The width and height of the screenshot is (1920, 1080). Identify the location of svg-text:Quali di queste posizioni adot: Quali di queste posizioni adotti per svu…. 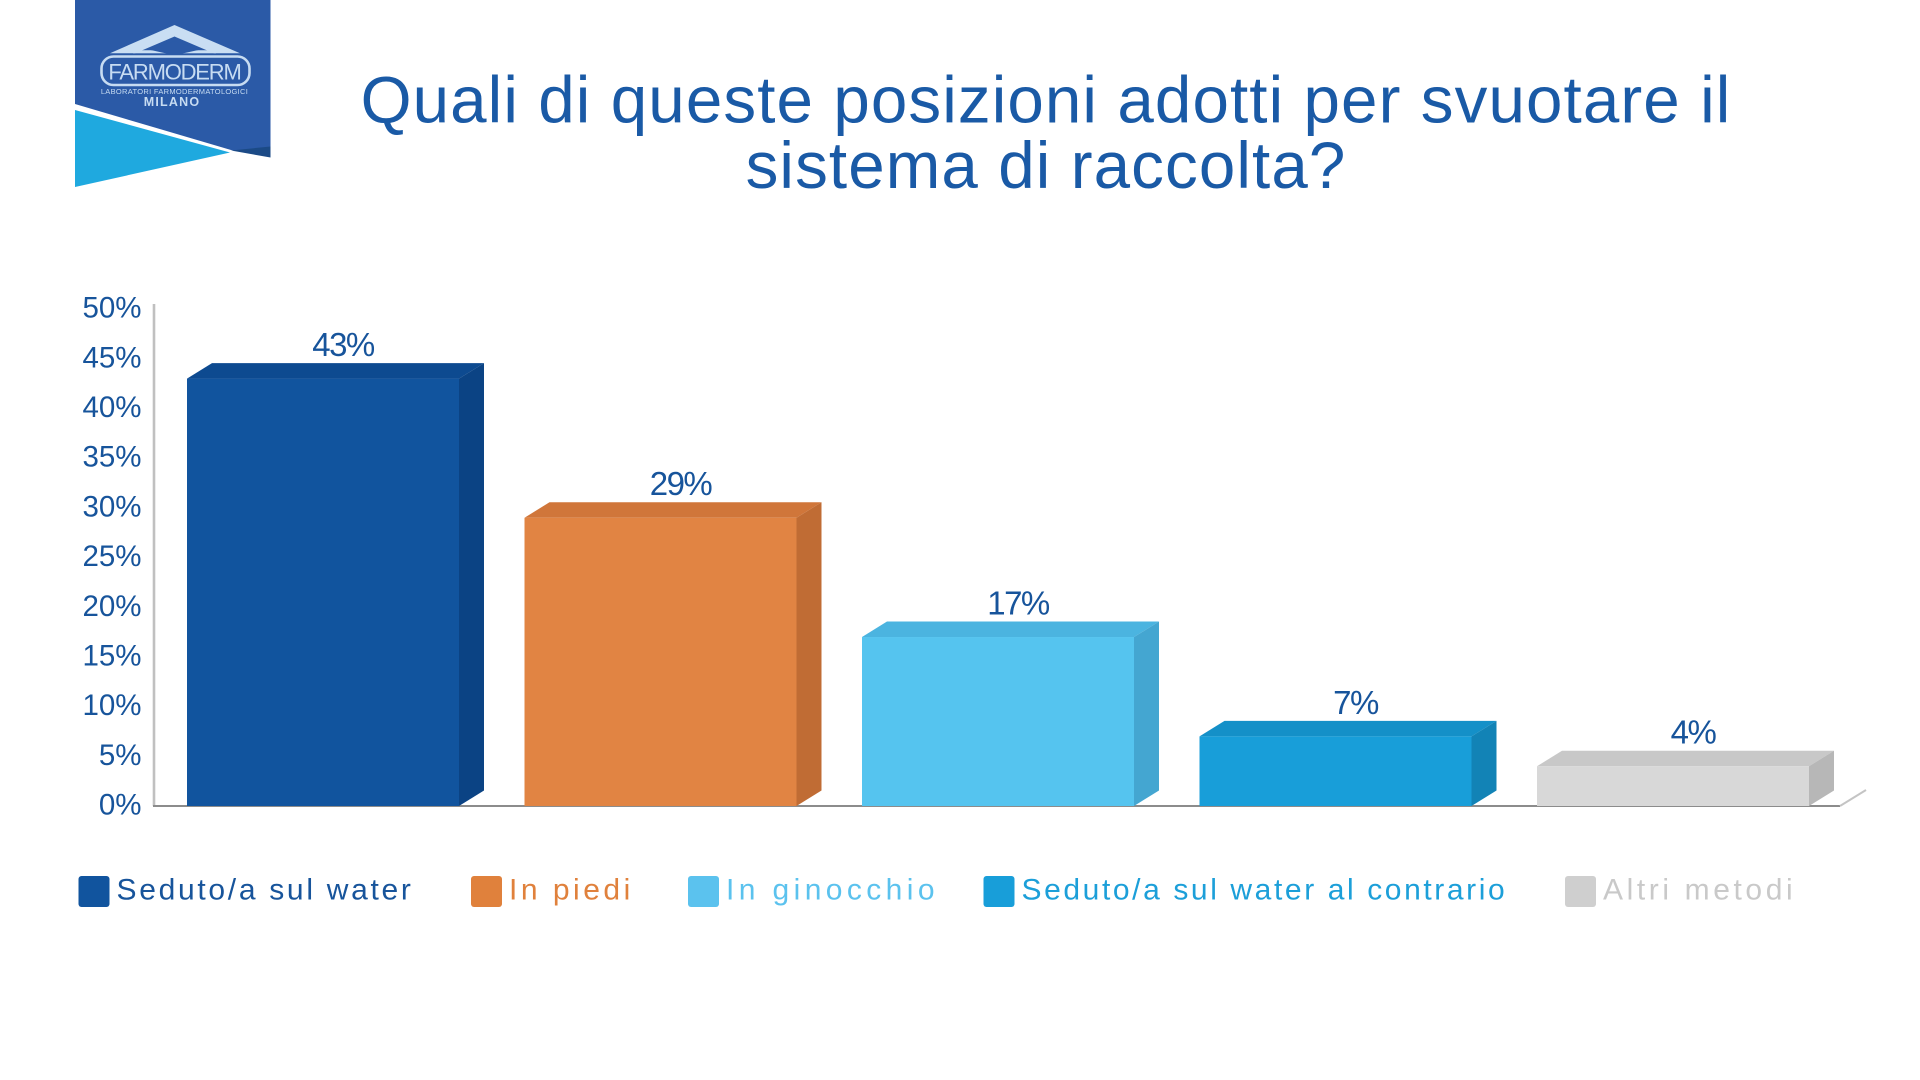
(1046, 100).